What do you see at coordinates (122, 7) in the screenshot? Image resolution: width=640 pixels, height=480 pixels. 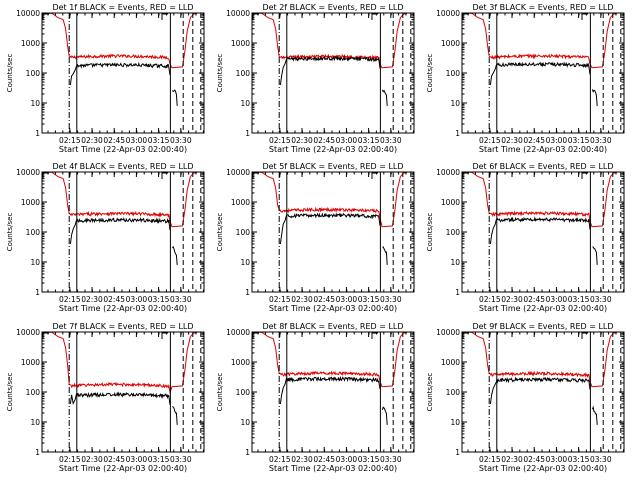 I see `panel-title: Det 1f BLACK = Events, RED = LLD` at bounding box center [122, 7].